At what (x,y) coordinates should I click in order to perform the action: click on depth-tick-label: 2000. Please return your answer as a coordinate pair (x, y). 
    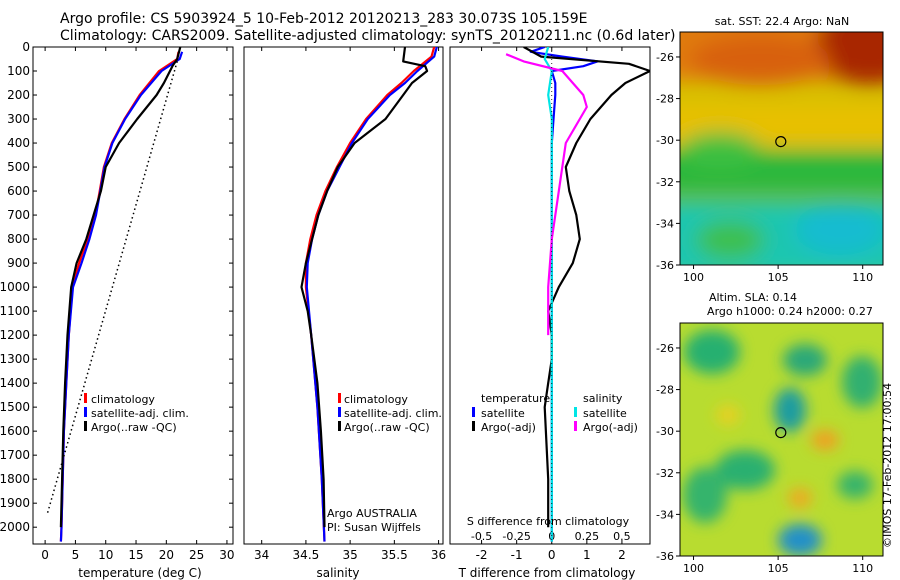
    Looking at the image, I should click on (15, 527).